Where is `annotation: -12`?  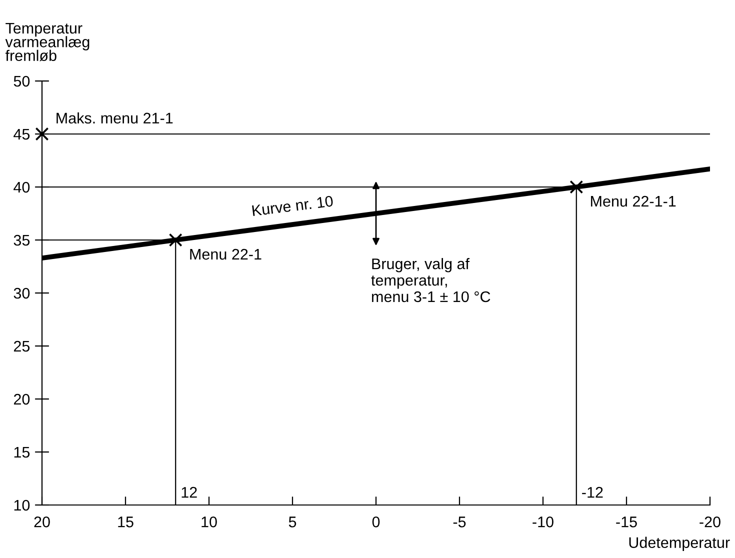 annotation: -12 is located at coordinates (592, 492).